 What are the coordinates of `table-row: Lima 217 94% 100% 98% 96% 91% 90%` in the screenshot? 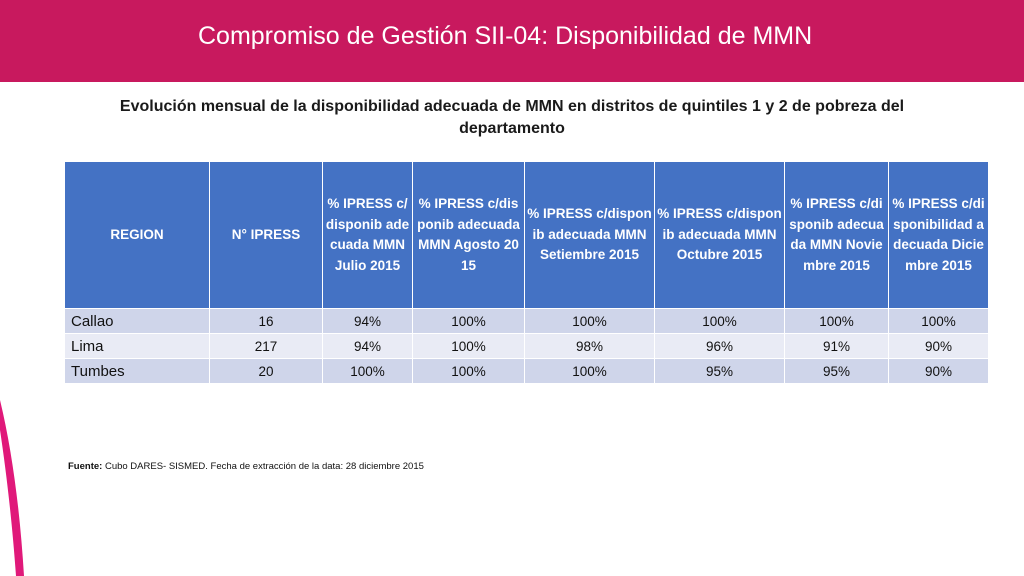 It's located at (526, 346).